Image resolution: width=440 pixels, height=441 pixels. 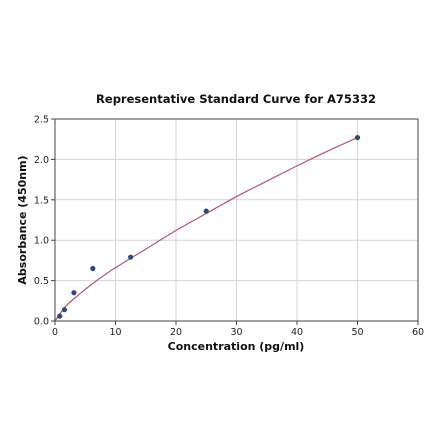 I want to click on chart-title: Representative Standard Curve for A75332, so click(x=236, y=99).